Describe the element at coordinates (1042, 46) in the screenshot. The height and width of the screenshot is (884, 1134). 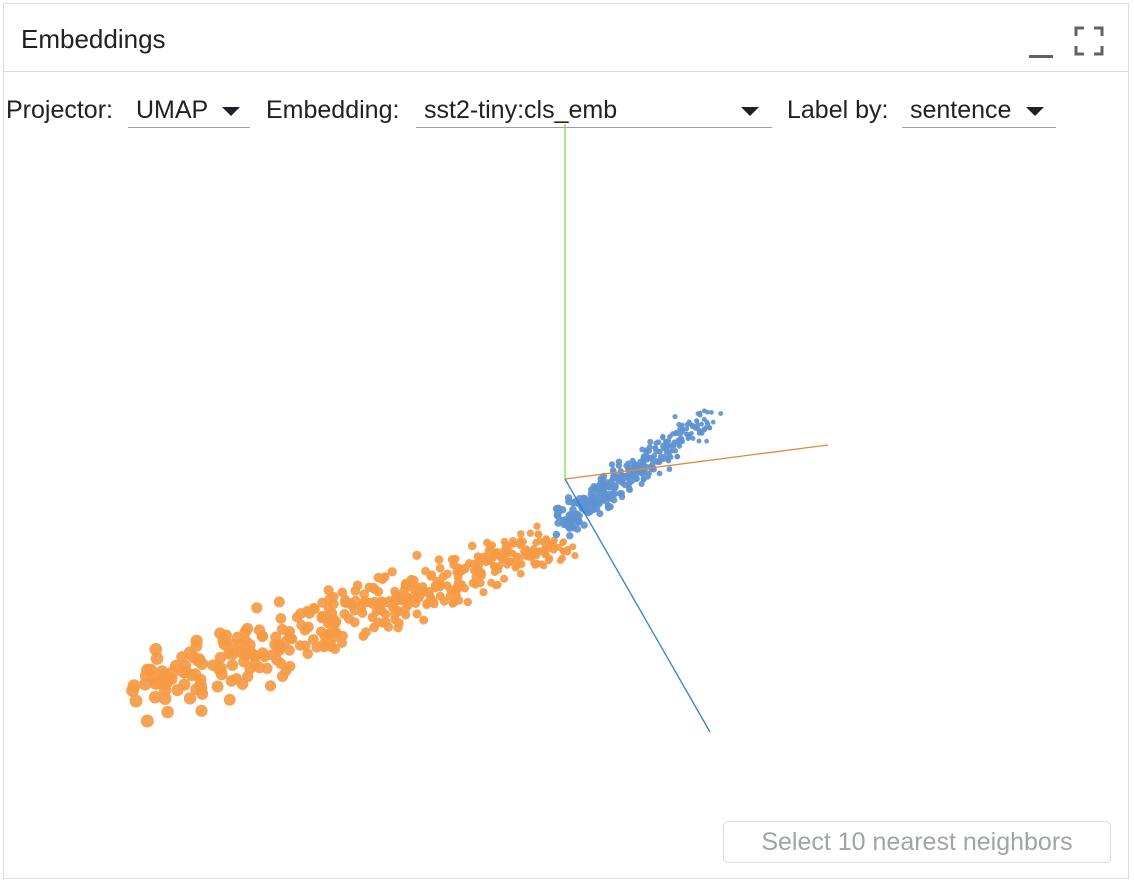
I see `minimize-icon` at that location.